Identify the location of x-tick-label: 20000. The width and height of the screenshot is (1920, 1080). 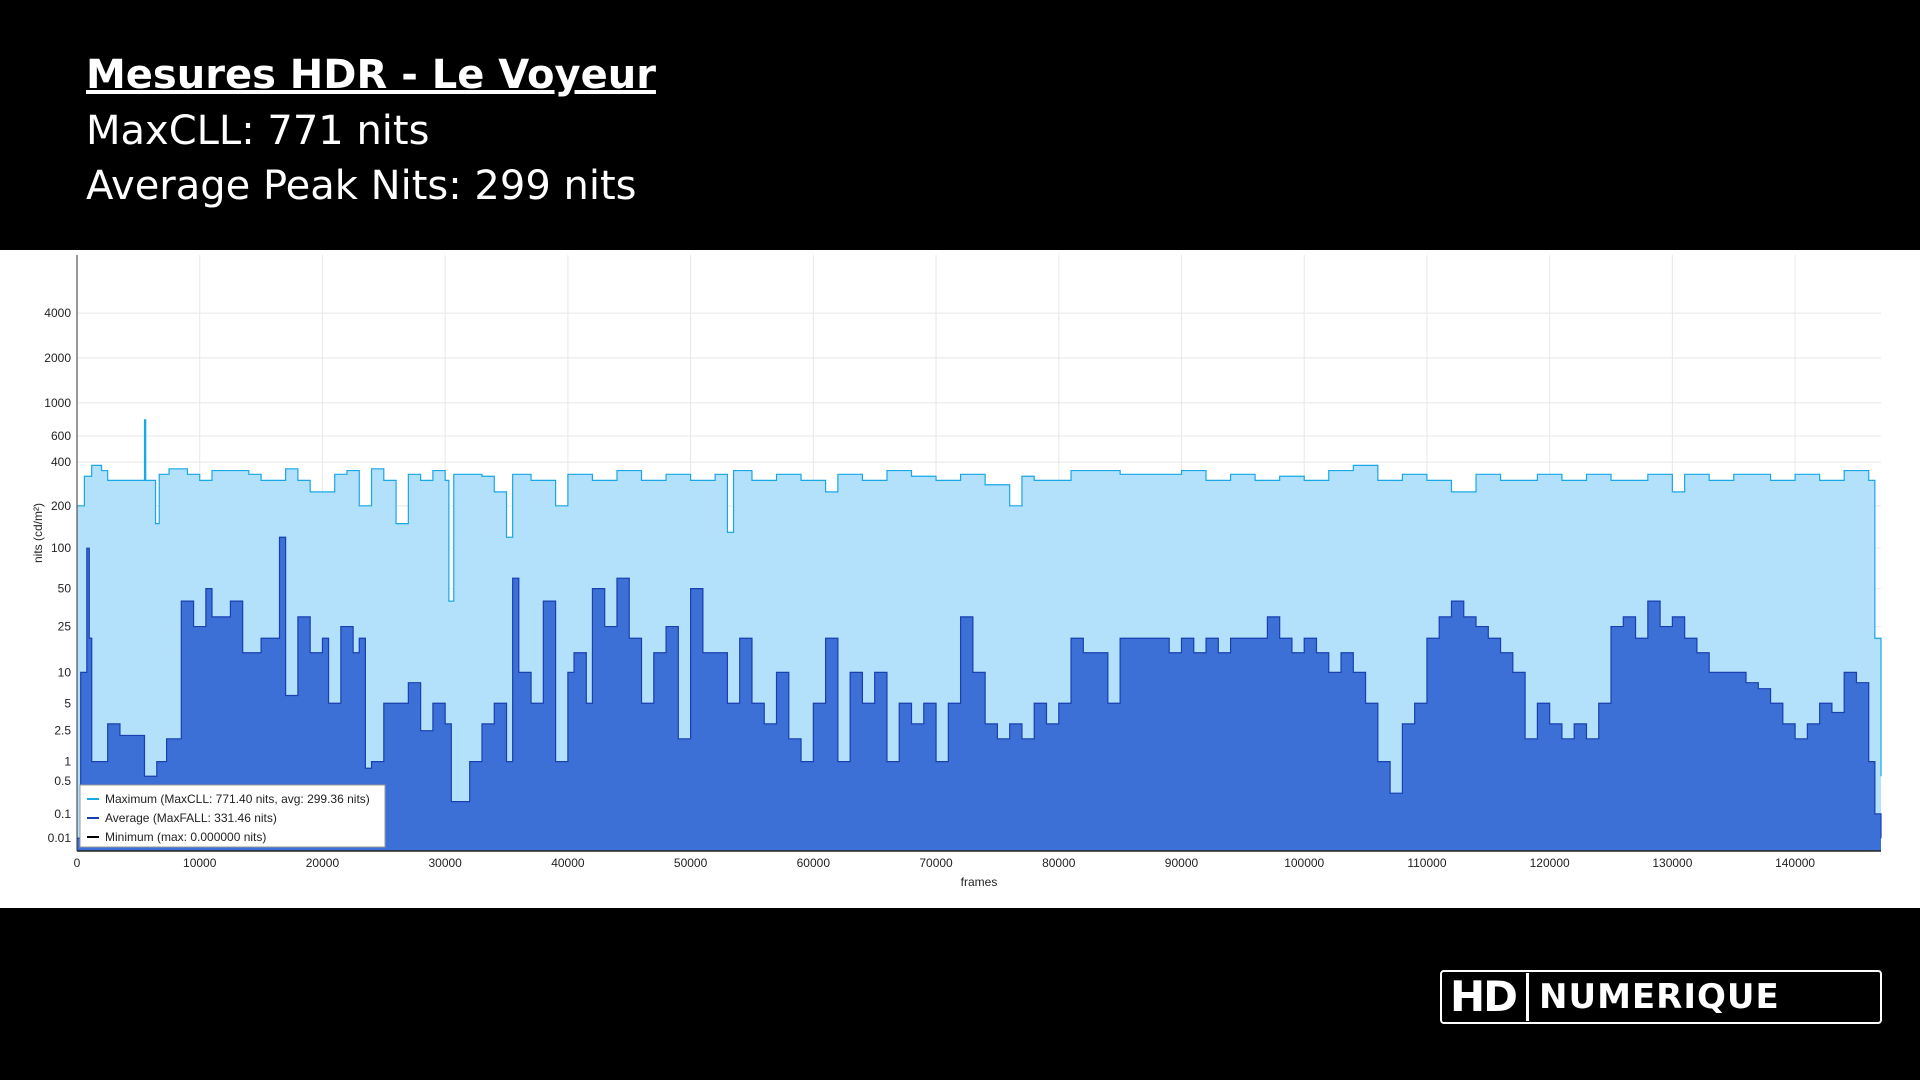
(323, 863).